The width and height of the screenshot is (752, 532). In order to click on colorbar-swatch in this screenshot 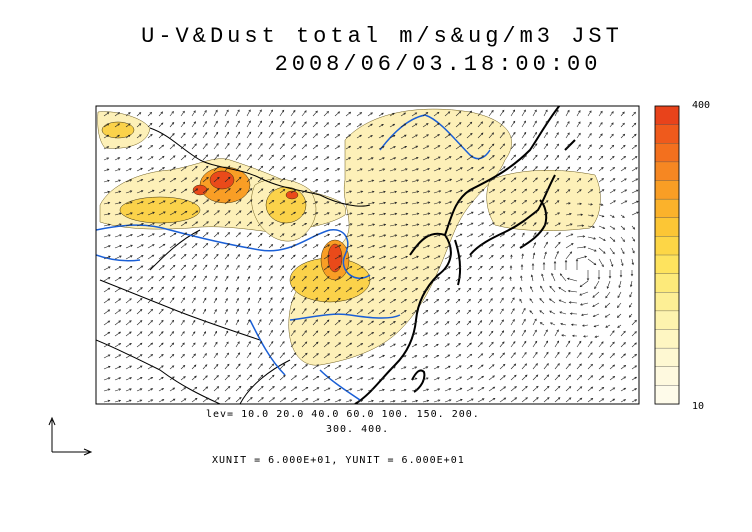, I will do `click(667, 208)`.